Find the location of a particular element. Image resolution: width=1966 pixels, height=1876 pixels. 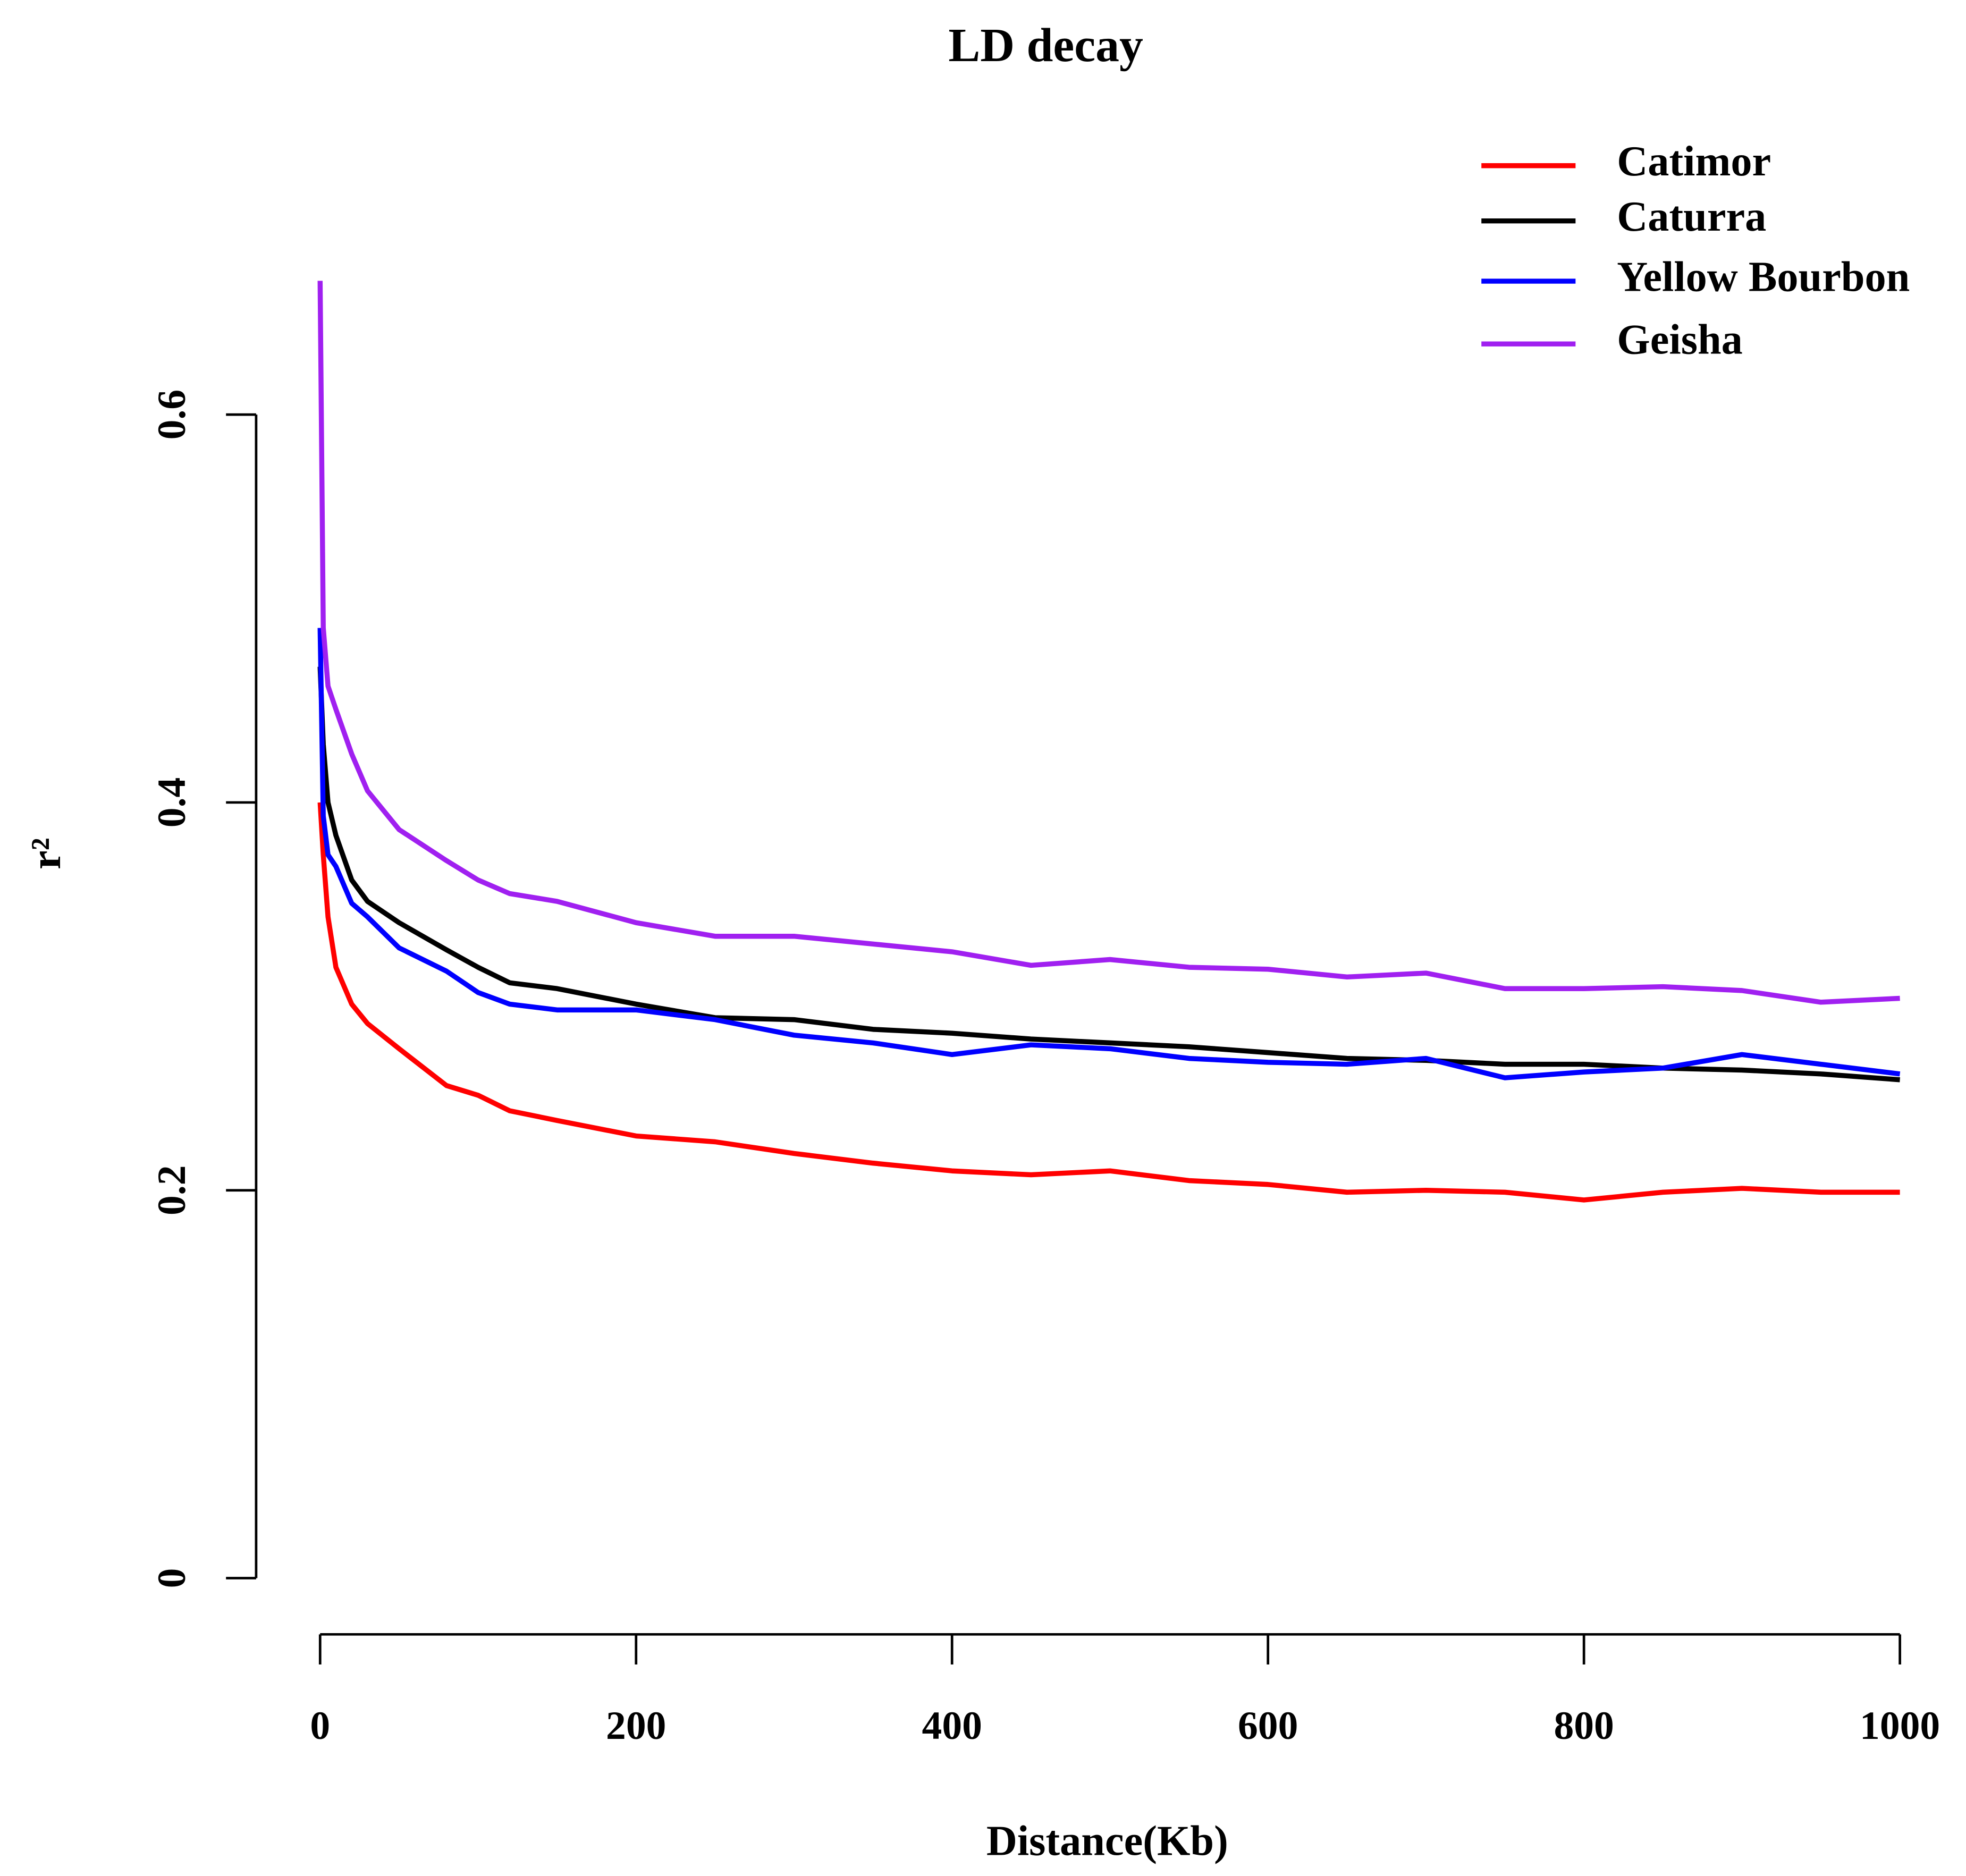

y-axis-label: r² is located at coordinates (46, 853).